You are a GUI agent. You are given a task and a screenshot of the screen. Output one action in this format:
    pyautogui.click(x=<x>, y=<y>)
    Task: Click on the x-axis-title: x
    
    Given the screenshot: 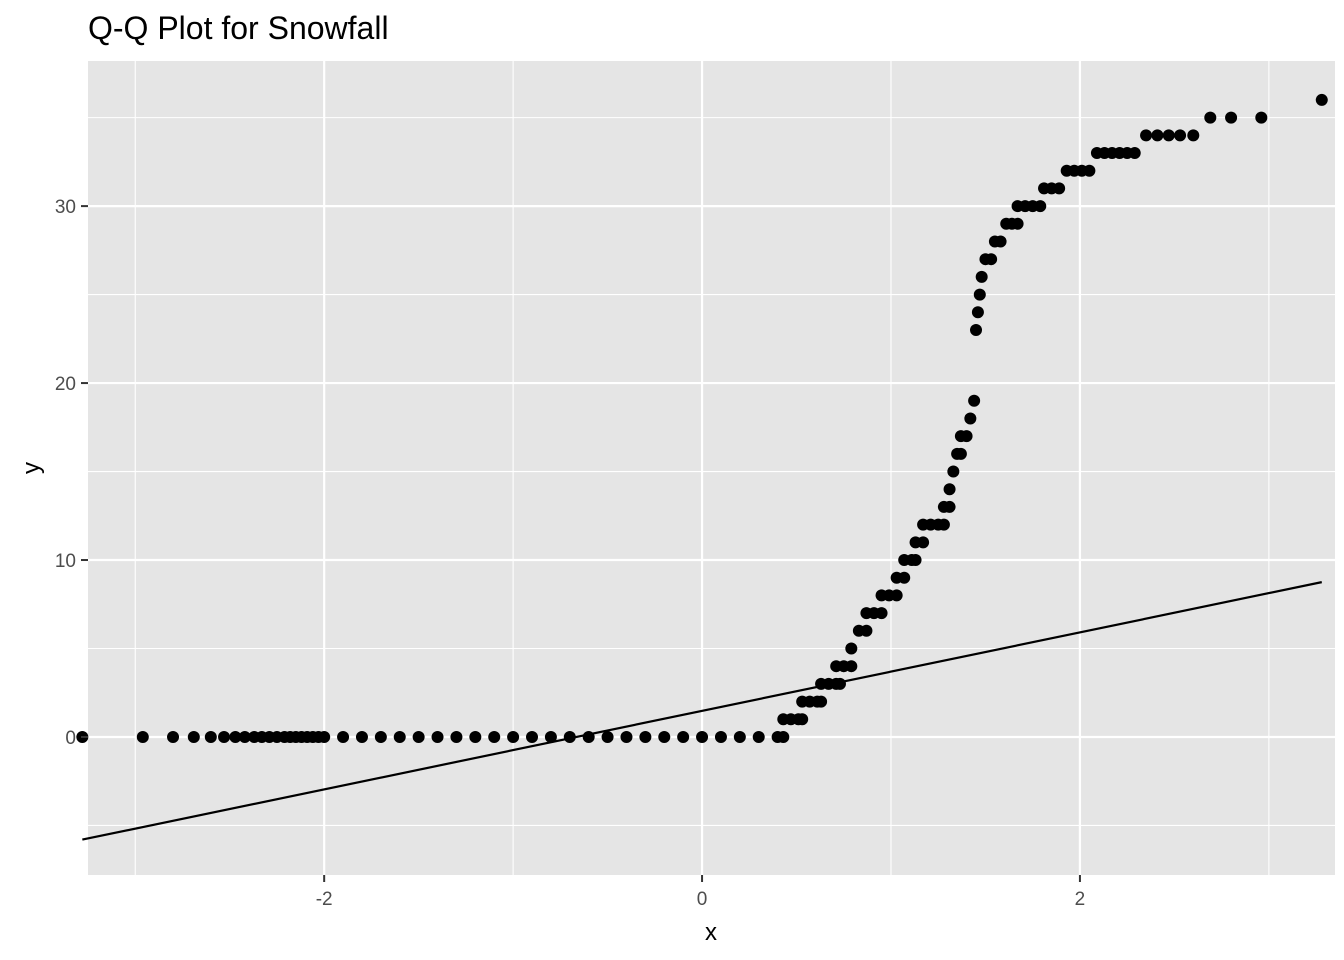 What is the action you would take?
    pyautogui.click(x=711, y=932)
    